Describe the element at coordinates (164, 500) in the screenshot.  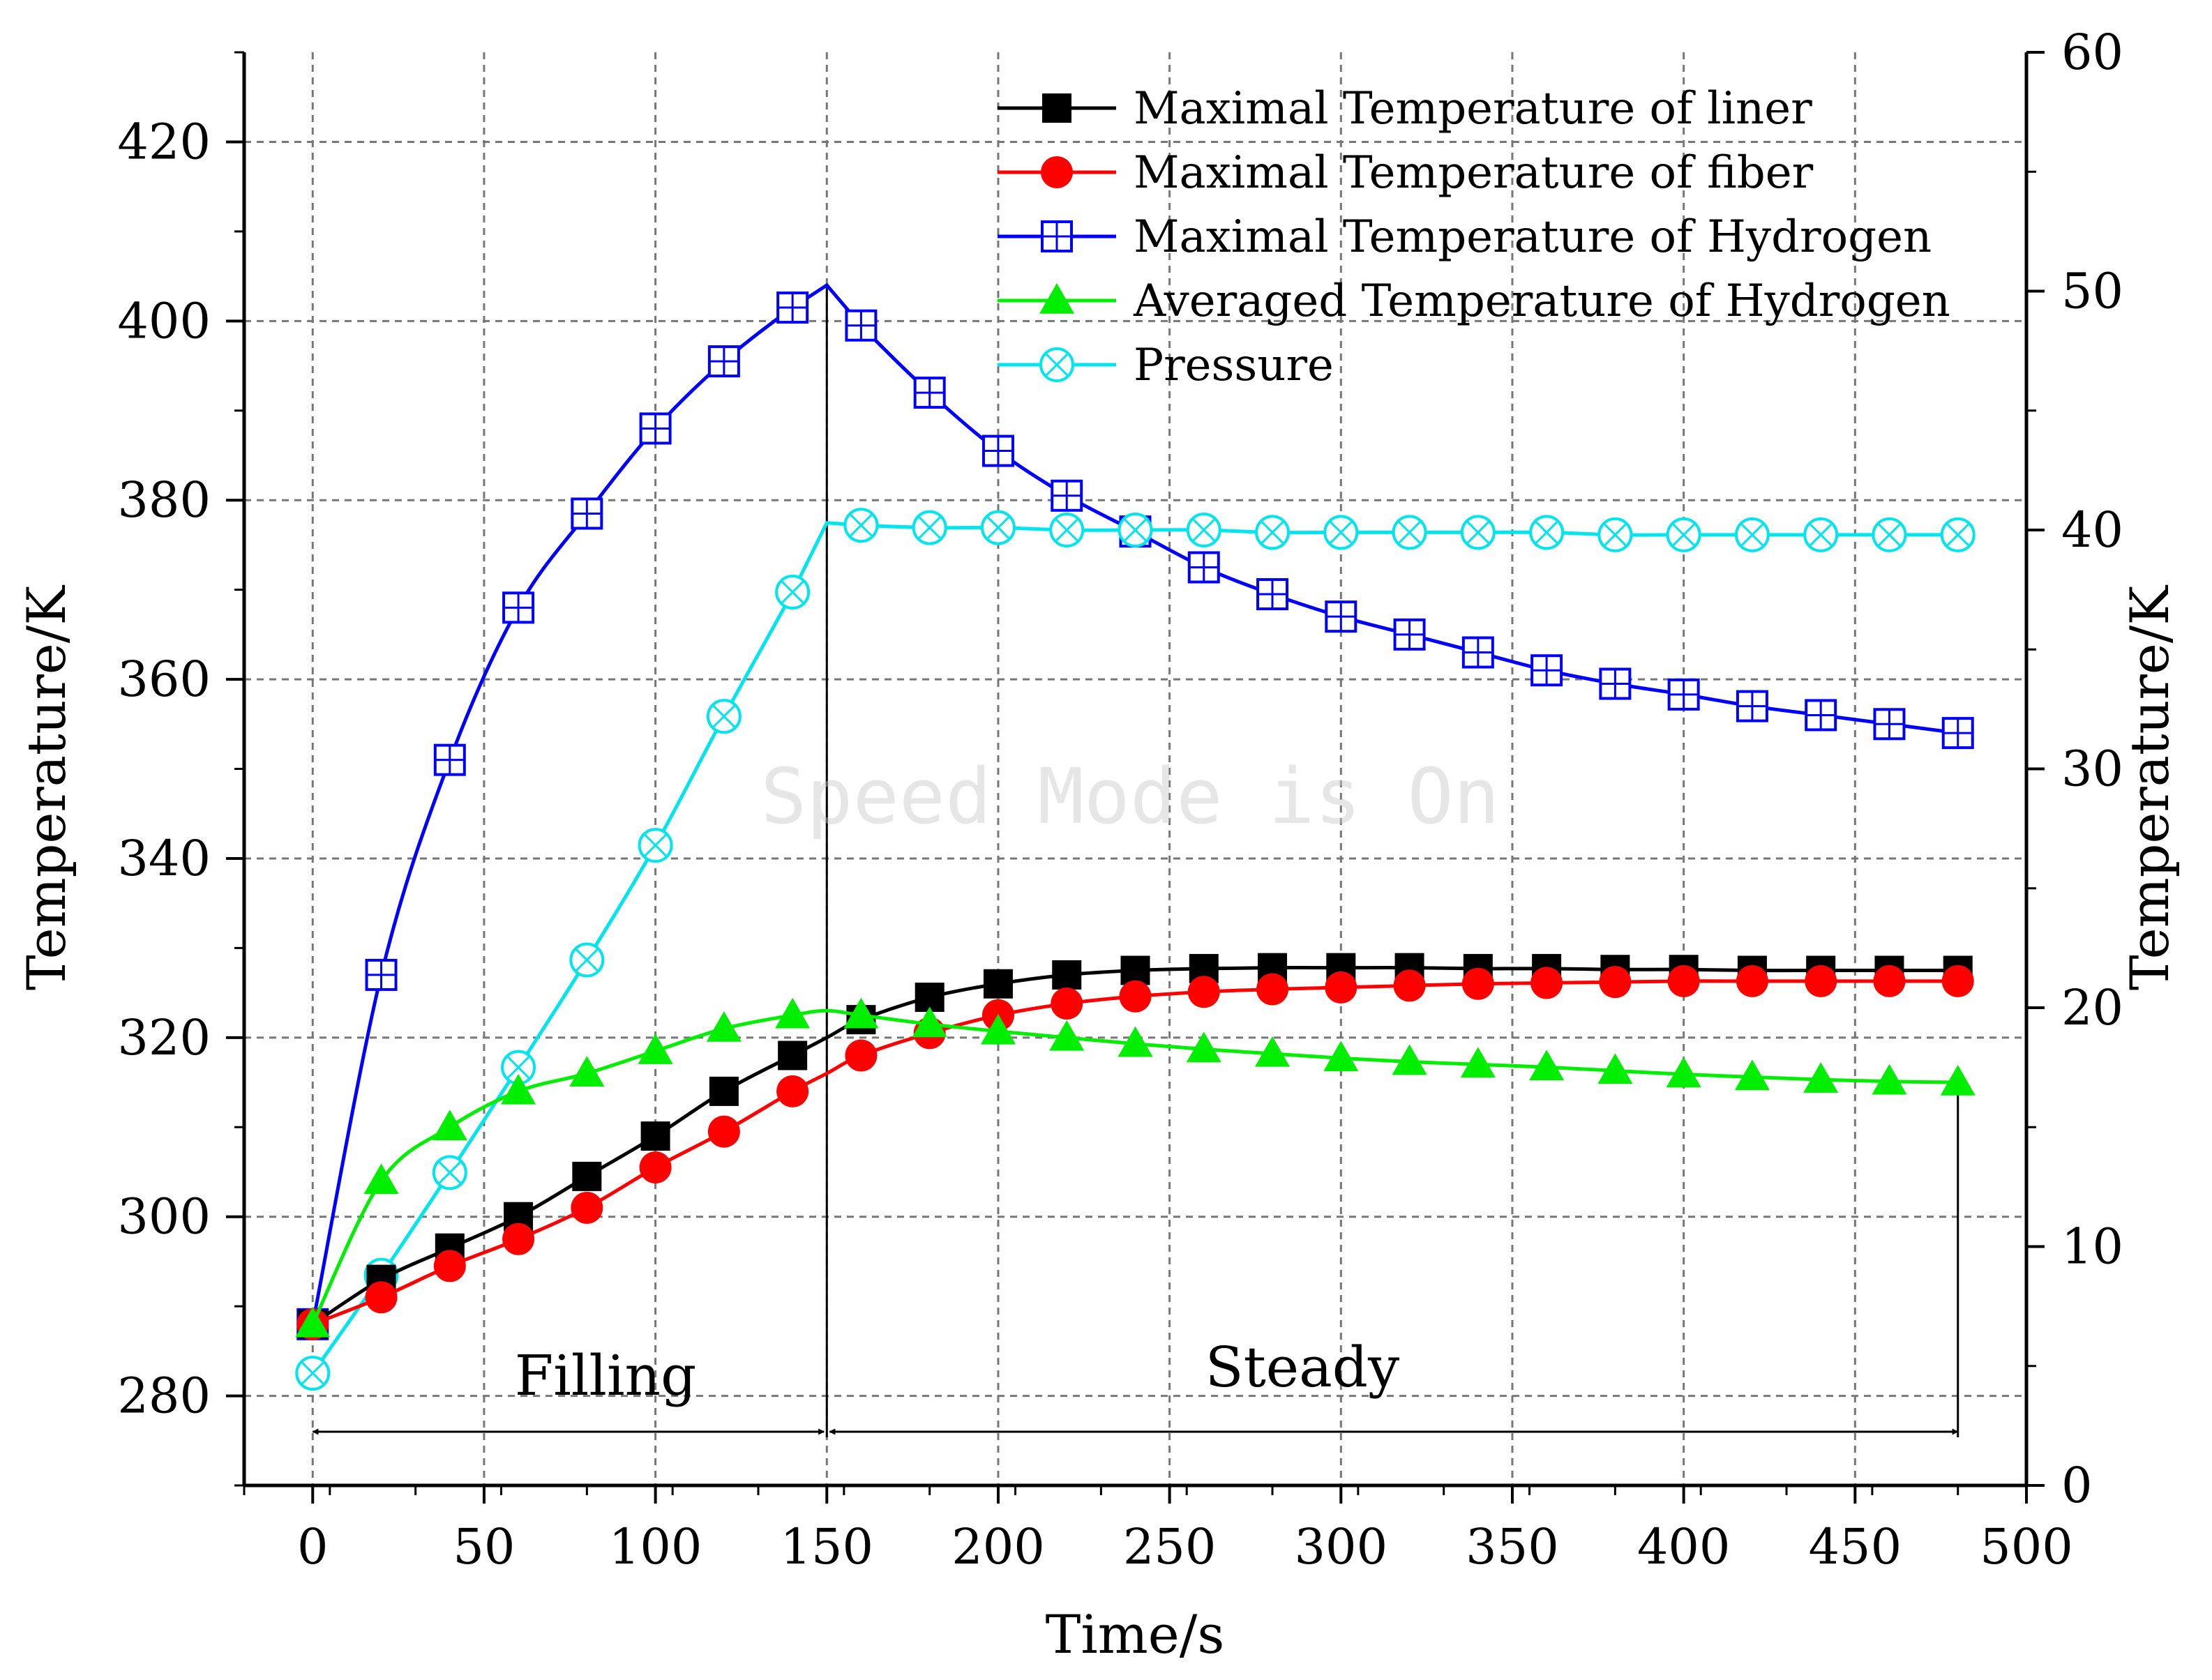
I see `y-tick-label: 380` at that location.